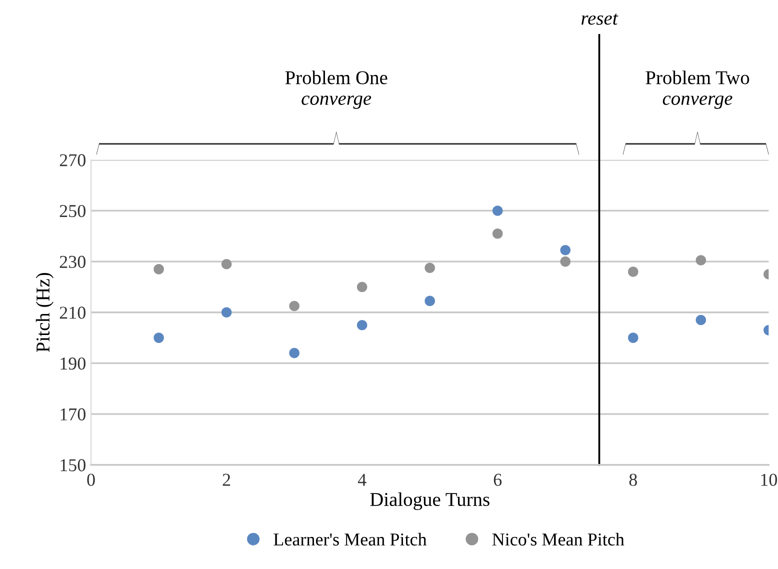 This screenshot has width=778, height=569. Describe the element at coordinates (600, 19) in the screenshot. I see `ref-line-label: reset` at that location.